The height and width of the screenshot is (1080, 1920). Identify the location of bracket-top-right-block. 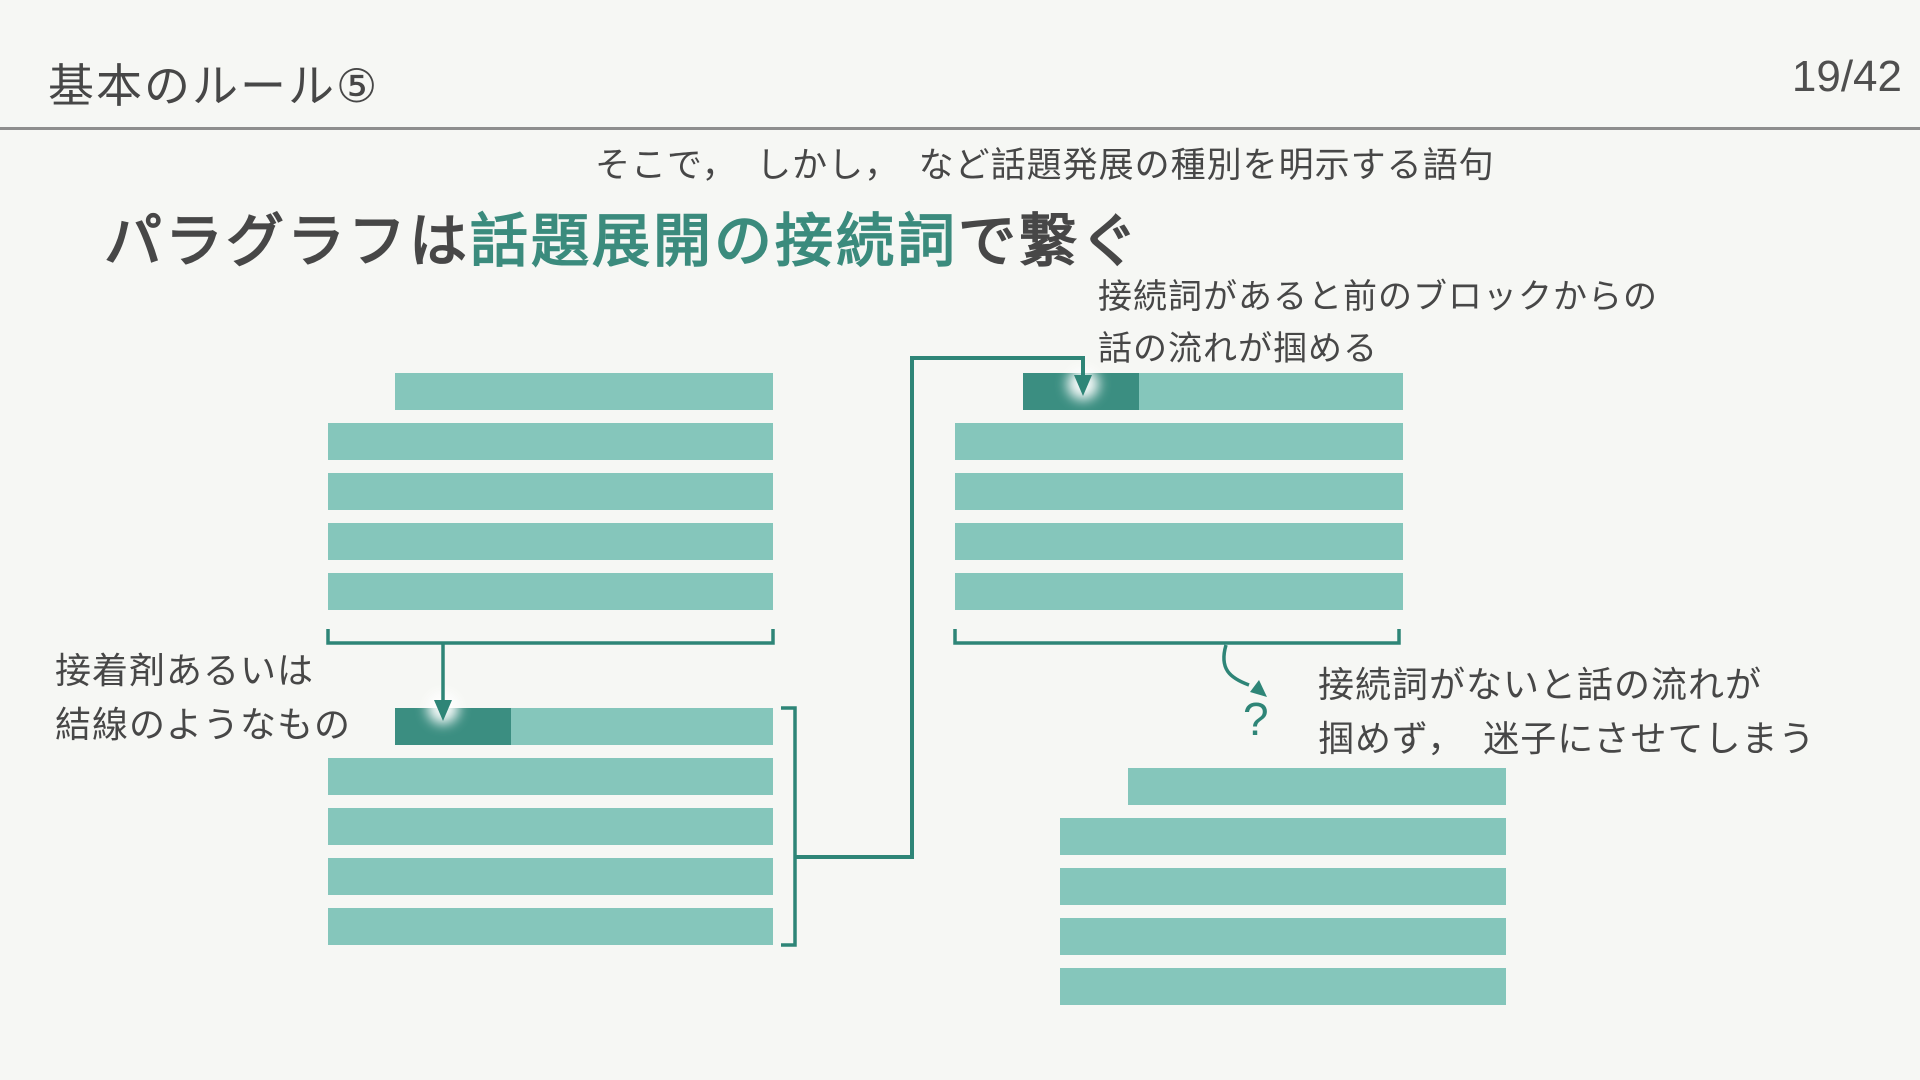
(1177, 637).